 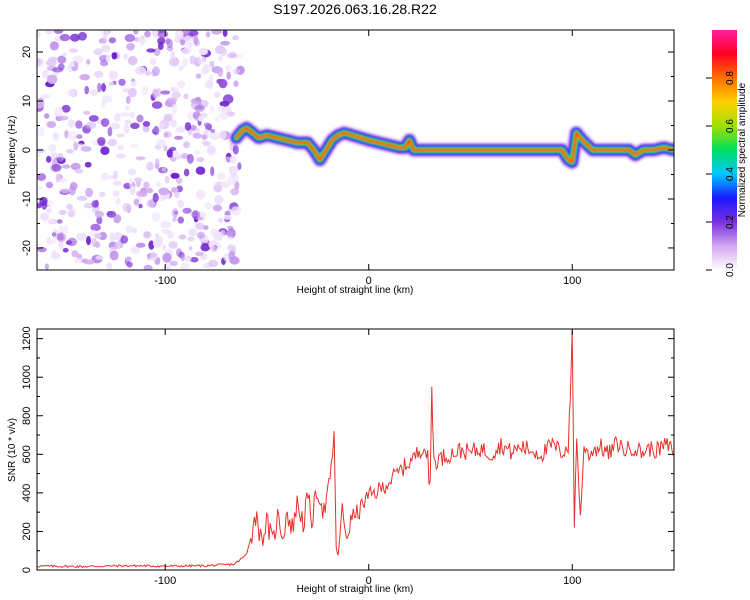 I want to click on noise-region, so click(x=141, y=150).